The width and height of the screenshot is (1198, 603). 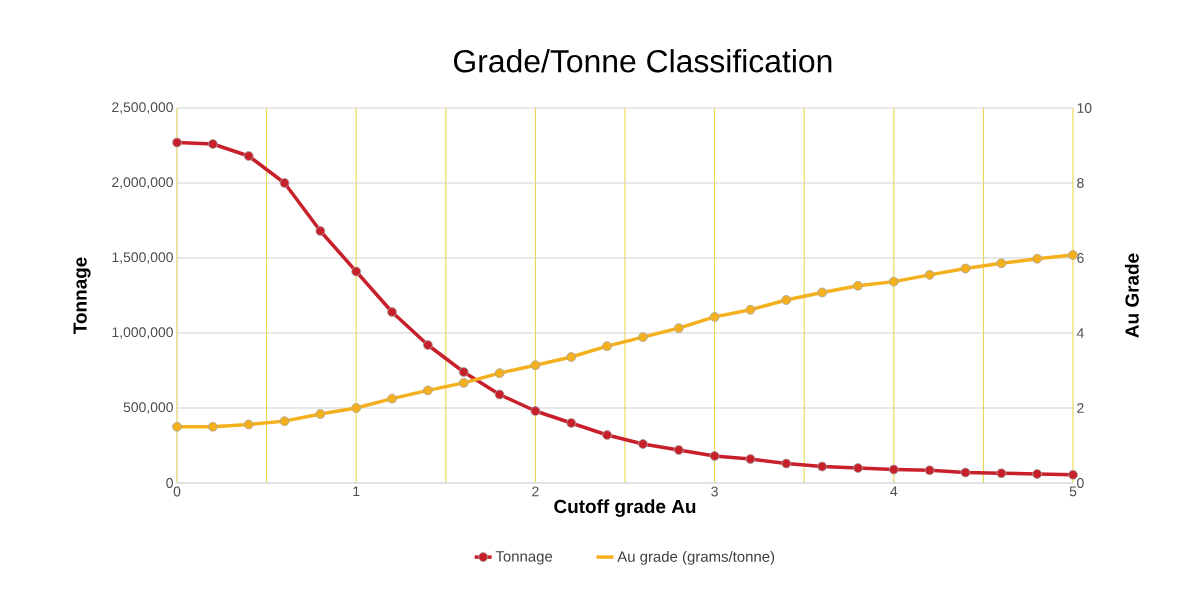 What do you see at coordinates (643, 61) in the screenshot?
I see `chart-title: Grade/Tonne Classification` at bounding box center [643, 61].